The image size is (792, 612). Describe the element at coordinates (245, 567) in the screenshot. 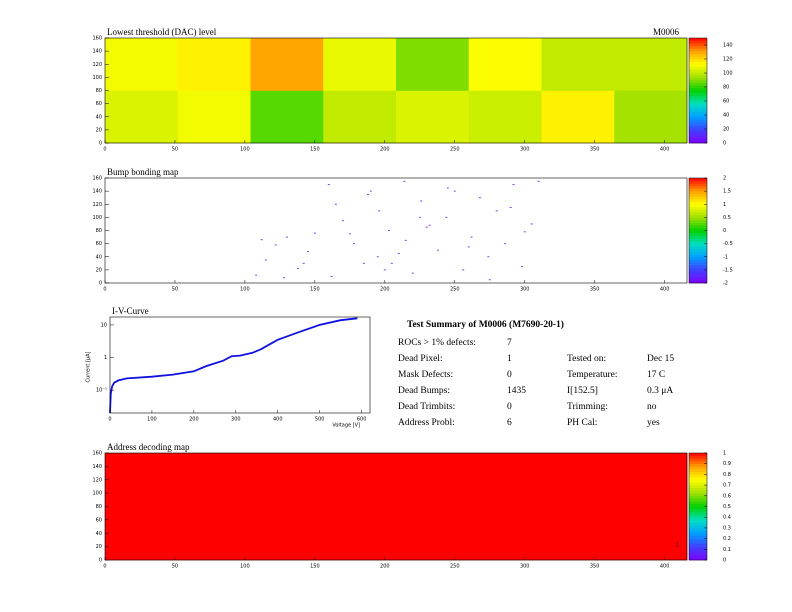

I see `x-tick-label: 100` at that location.